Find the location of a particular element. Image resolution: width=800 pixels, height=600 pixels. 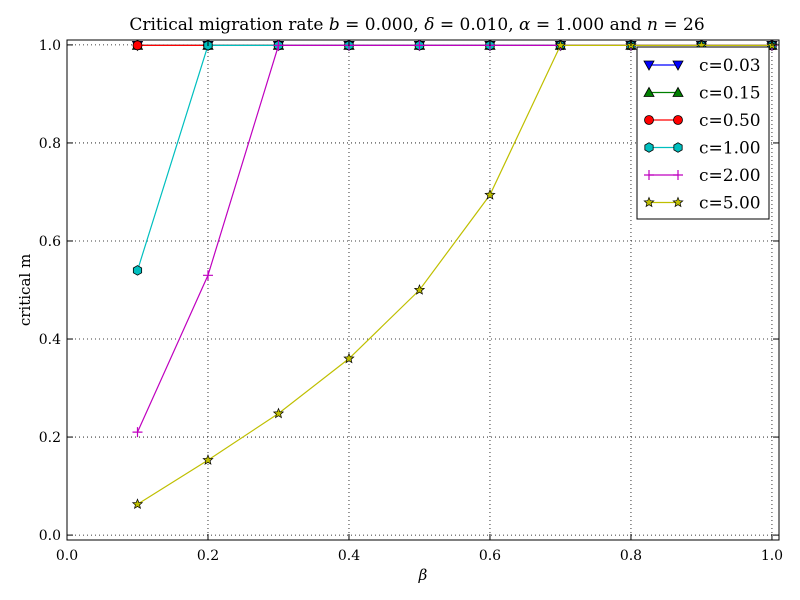

y-tick-label: 1.0 is located at coordinates (50, 46).